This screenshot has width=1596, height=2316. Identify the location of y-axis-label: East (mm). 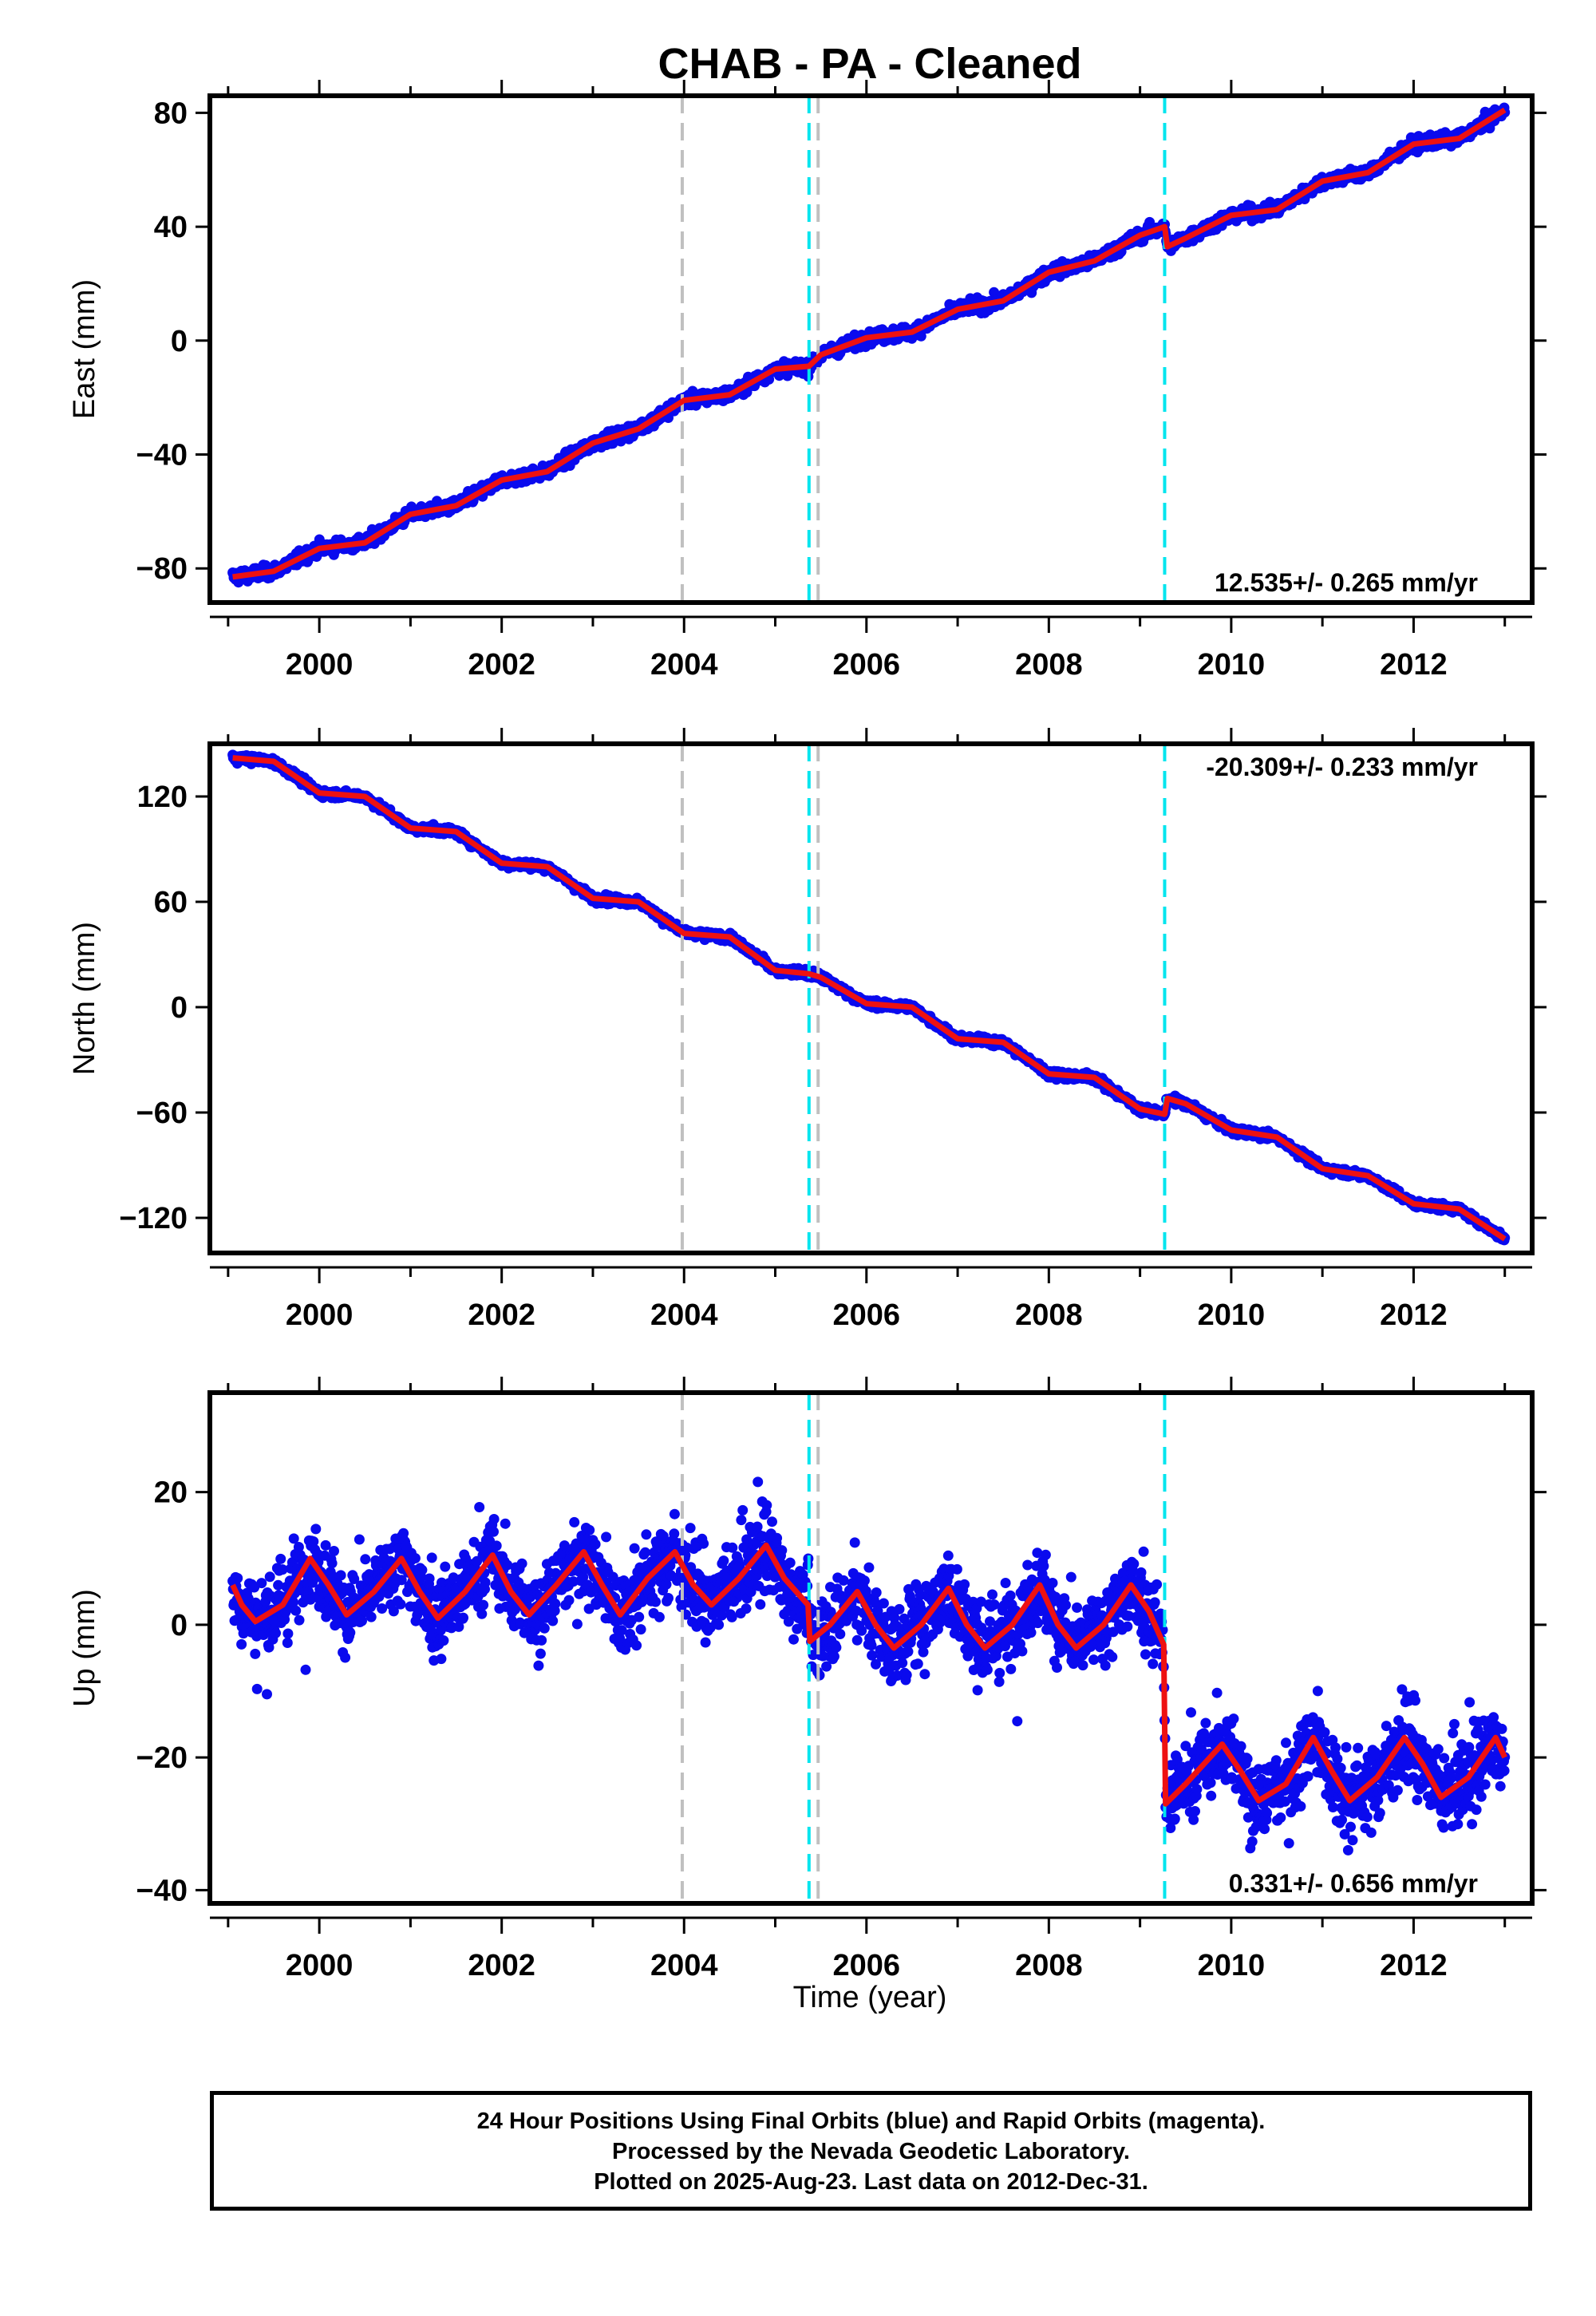
(84, 349).